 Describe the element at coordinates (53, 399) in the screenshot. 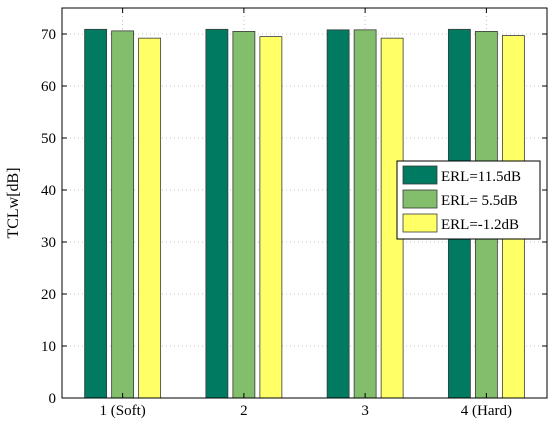

I see `y-tick-label: 0` at that location.